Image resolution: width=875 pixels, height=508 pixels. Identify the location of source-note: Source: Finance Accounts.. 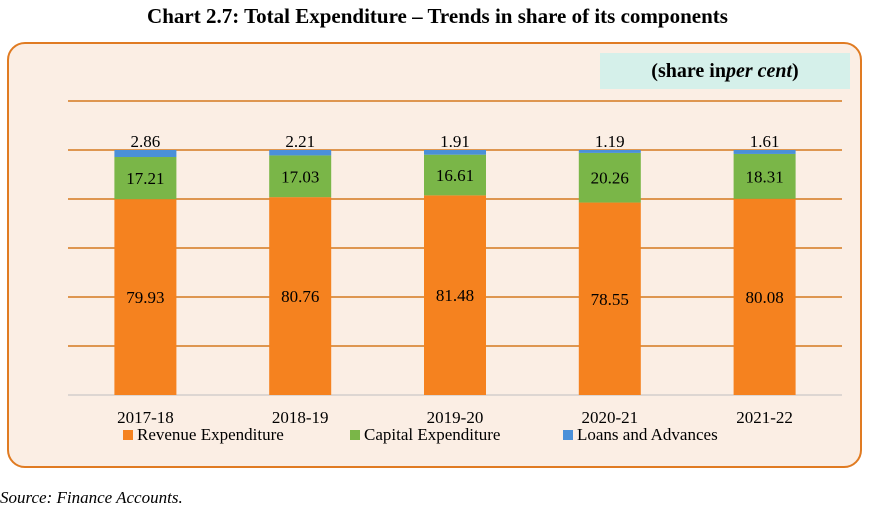
(91, 497).